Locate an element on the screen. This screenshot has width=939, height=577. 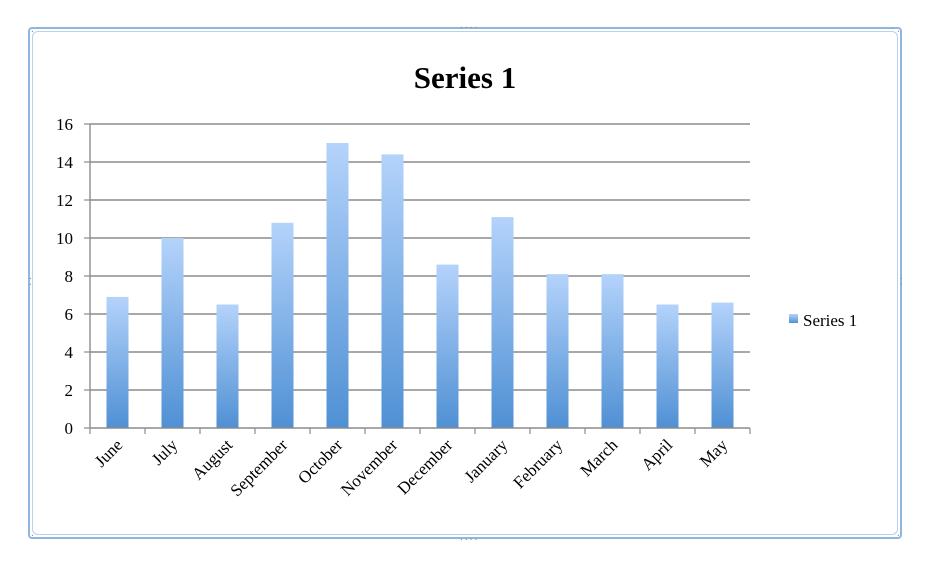
x-tick-label: May is located at coordinates (714, 453).